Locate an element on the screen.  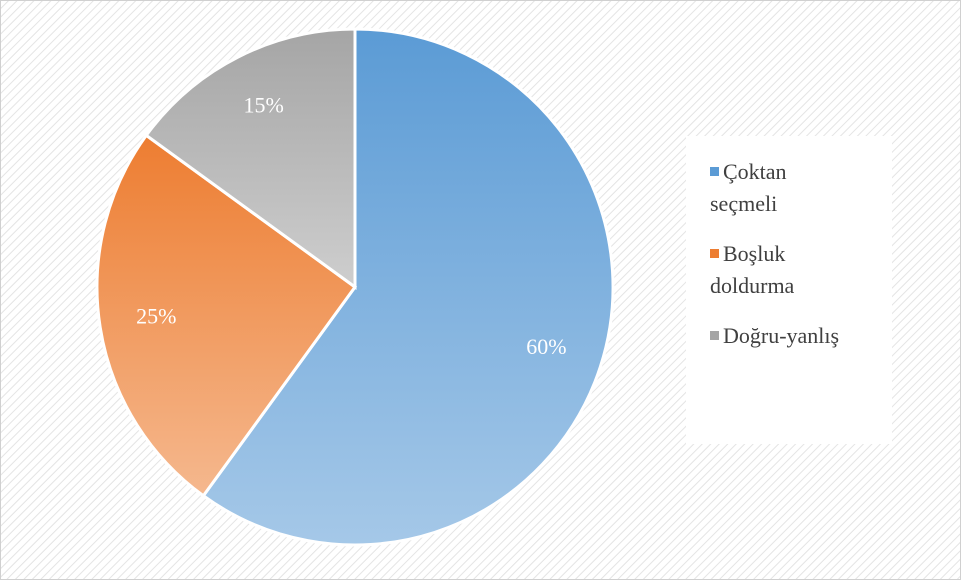
pie-slice is located at coordinates (250, 158).